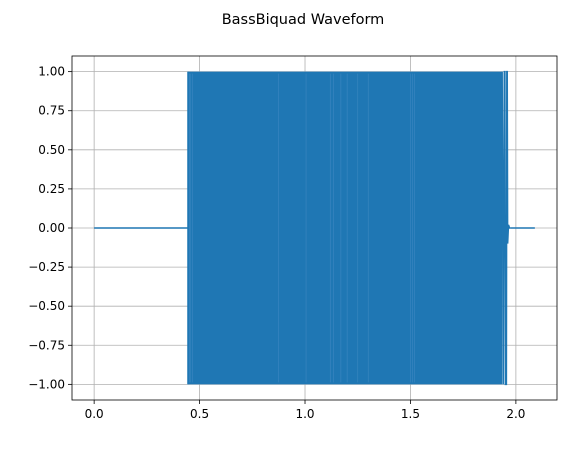 The width and height of the screenshot is (568, 461). Describe the element at coordinates (303, 20) in the screenshot. I see `chart-title: BassBiquad Waveform` at that location.